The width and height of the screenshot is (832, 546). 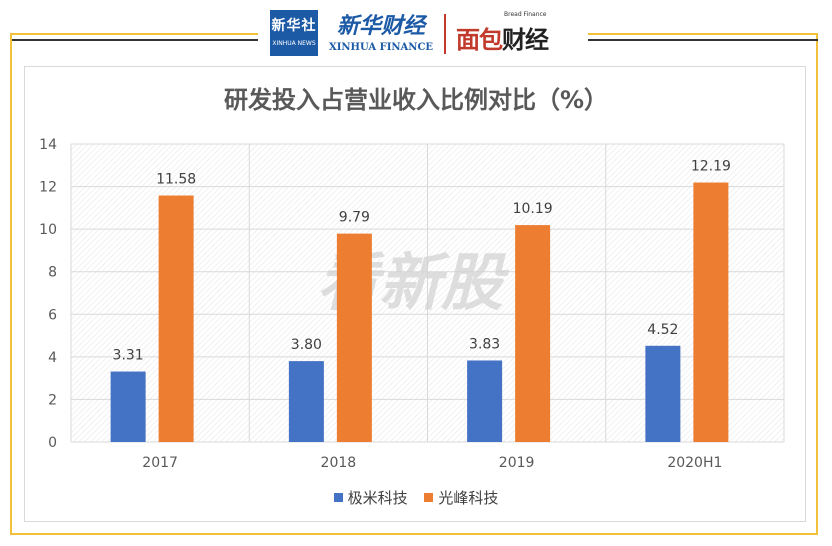 What do you see at coordinates (52, 443) in the screenshot?
I see `y-tick-label: 0` at bounding box center [52, 443].